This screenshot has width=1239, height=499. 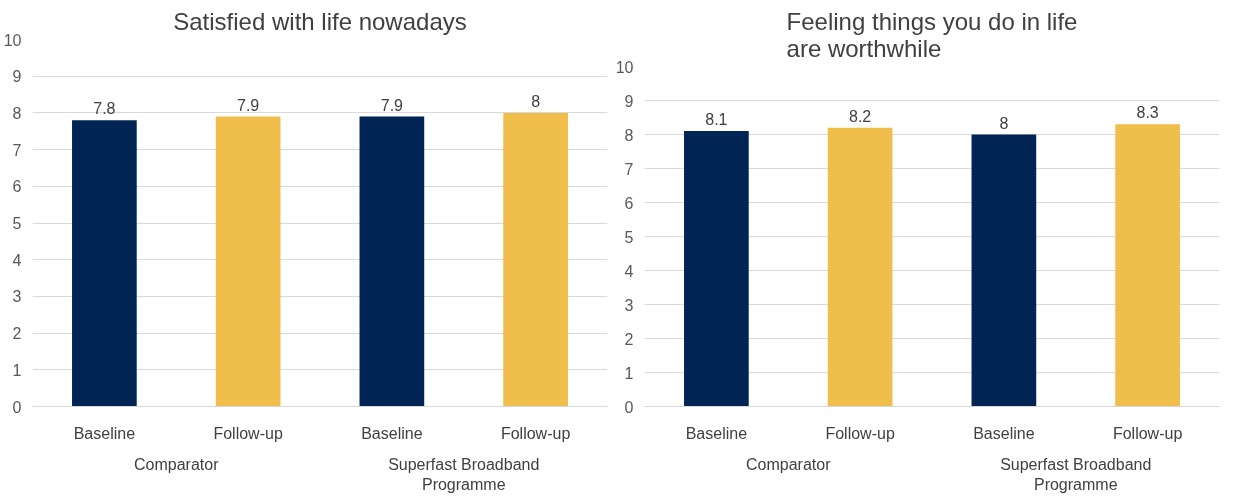 What do you see at coordinates (860, 116) in the screenshot?
I see `data-label: 8.2` at bounding box center [860, 116].